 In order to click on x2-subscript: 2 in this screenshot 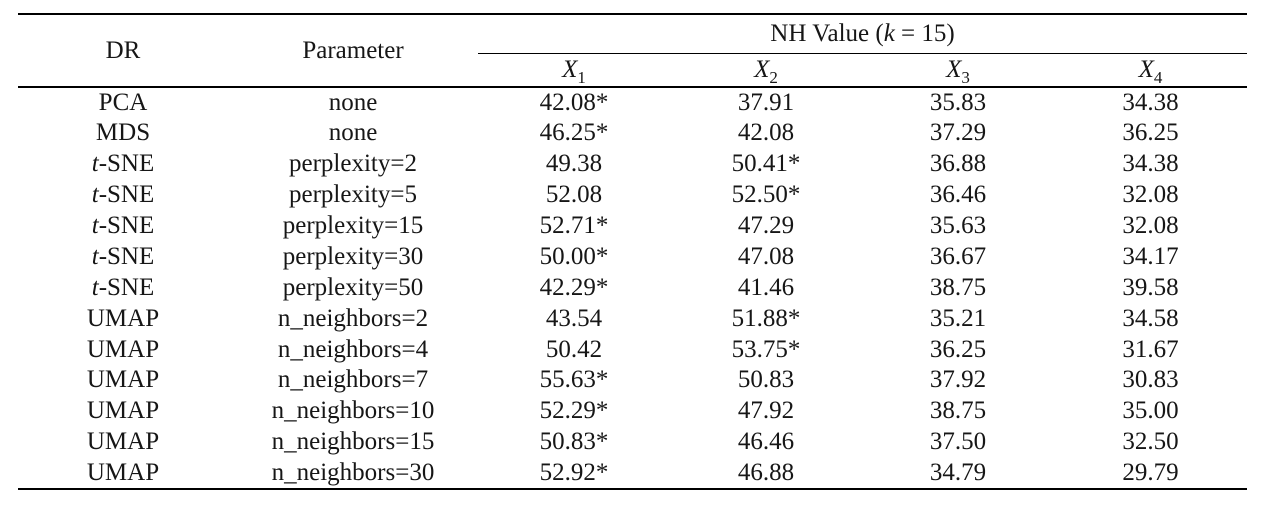, I will do `click(773, 77)`.